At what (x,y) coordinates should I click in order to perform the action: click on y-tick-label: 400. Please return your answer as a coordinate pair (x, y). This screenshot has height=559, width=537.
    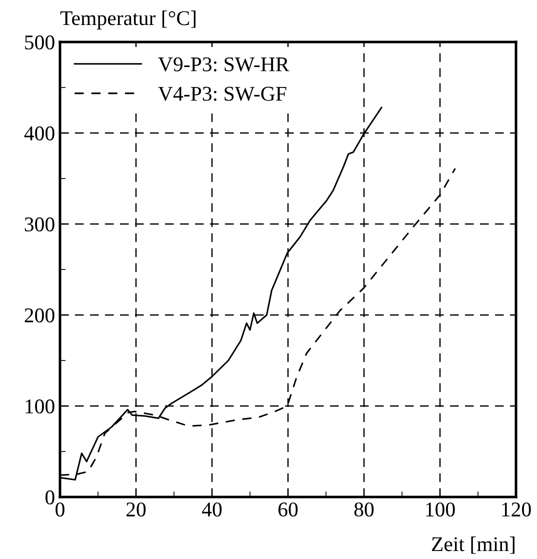
    Looking at the image, I should click on (39, 133).